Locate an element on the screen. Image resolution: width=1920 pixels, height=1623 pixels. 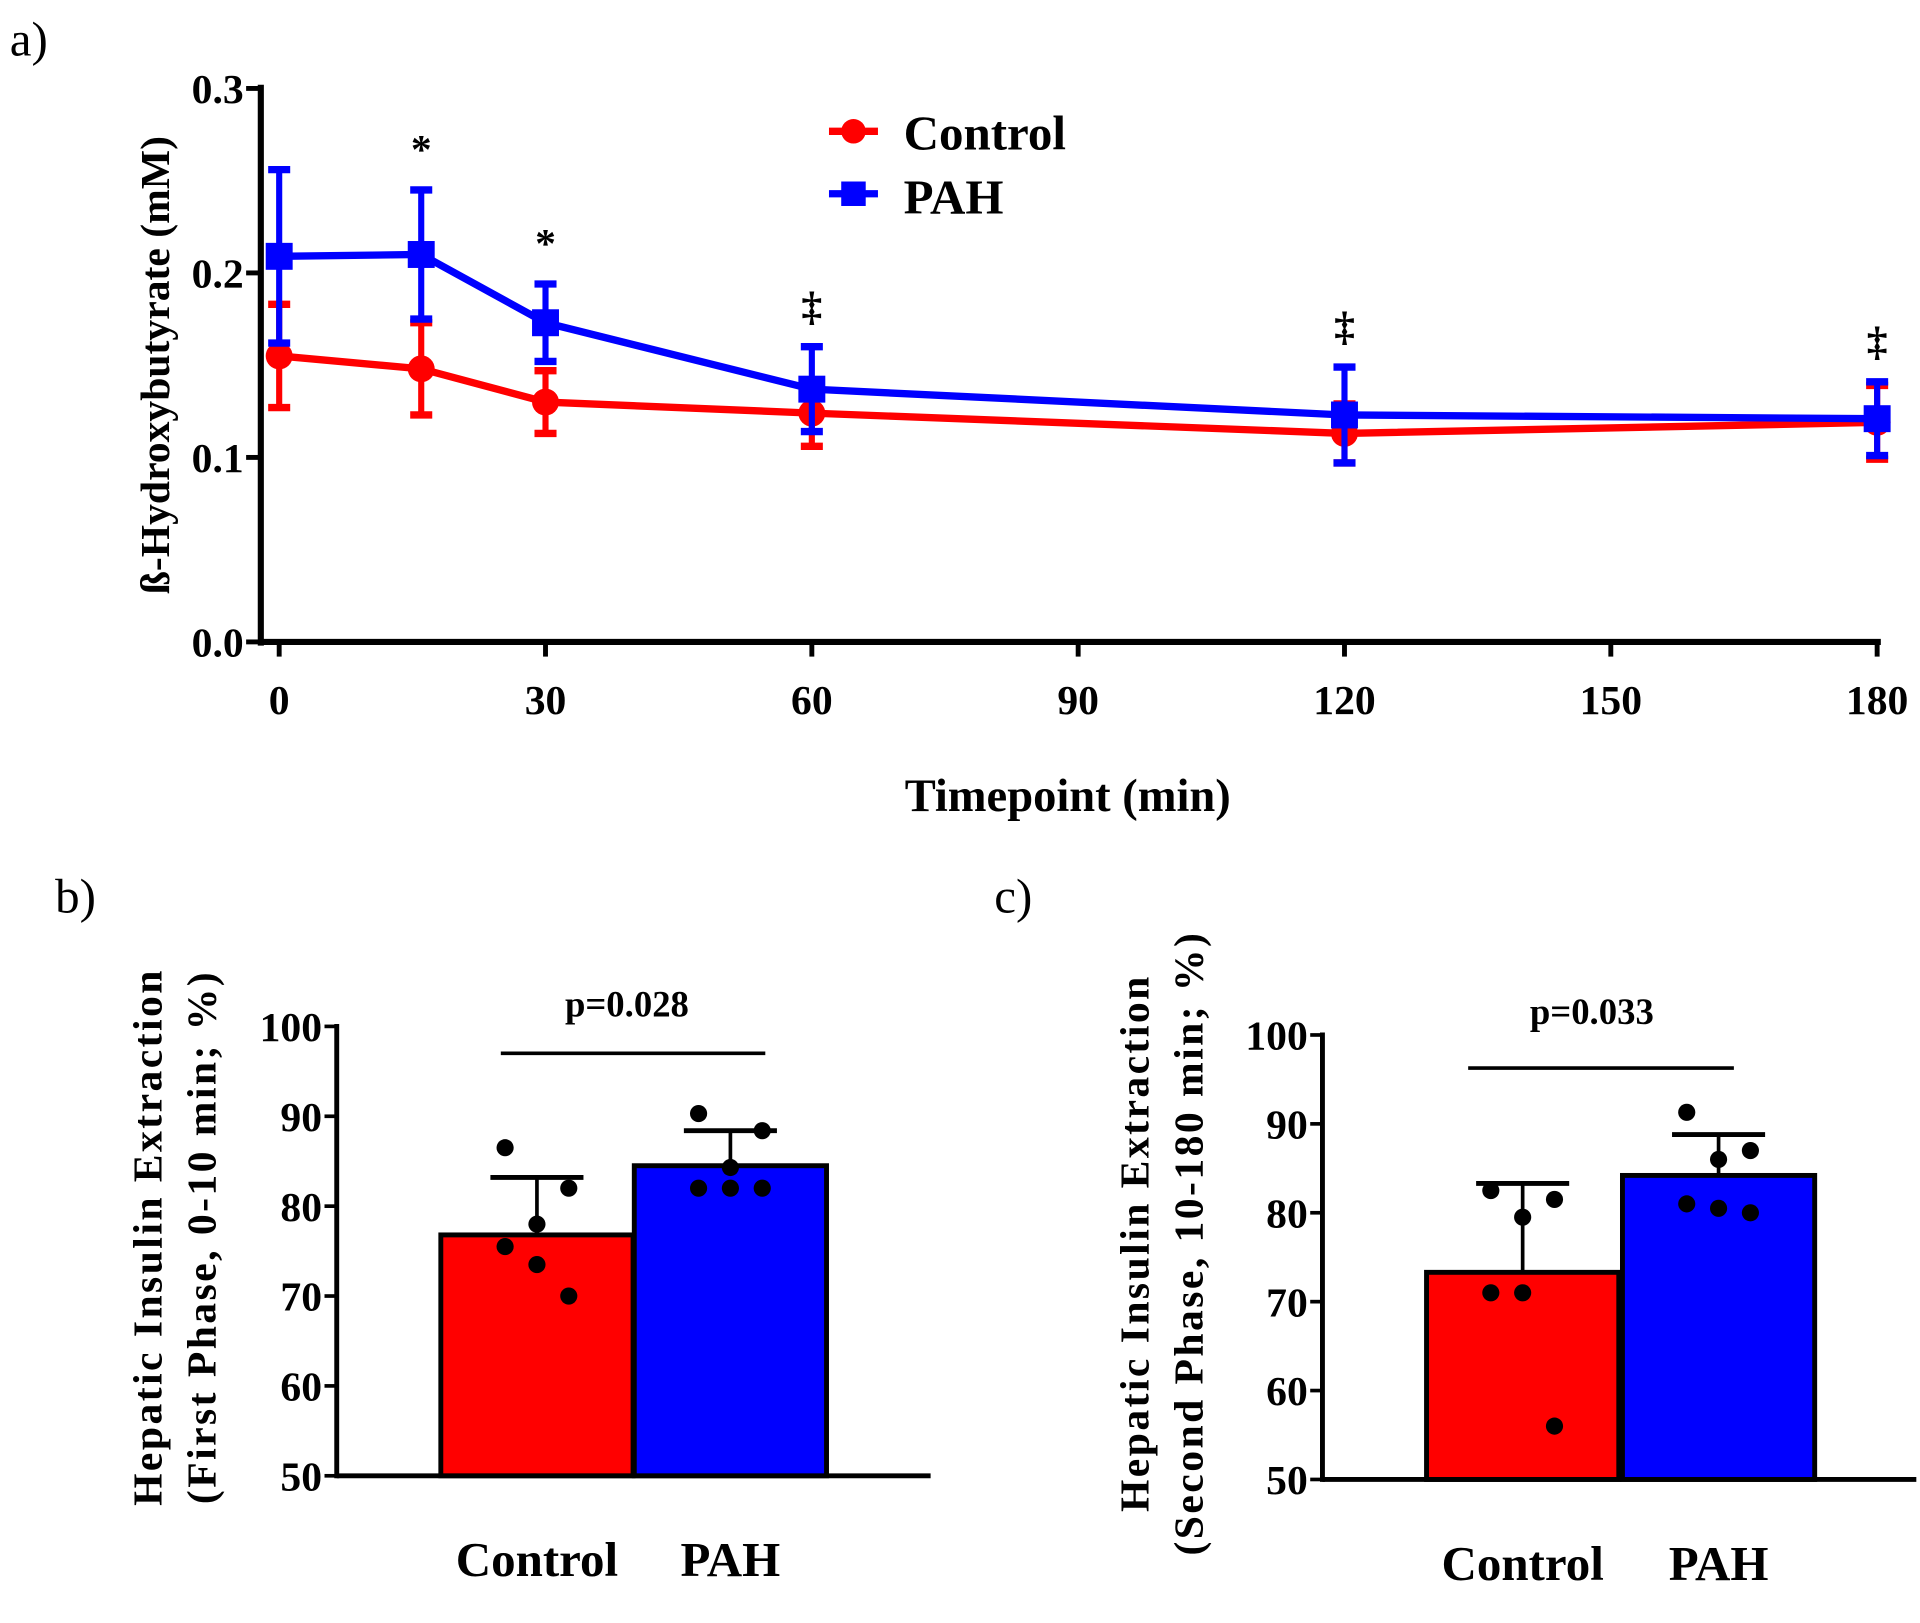
x-tick-label: 120 is located at coordinates (1344, 701).